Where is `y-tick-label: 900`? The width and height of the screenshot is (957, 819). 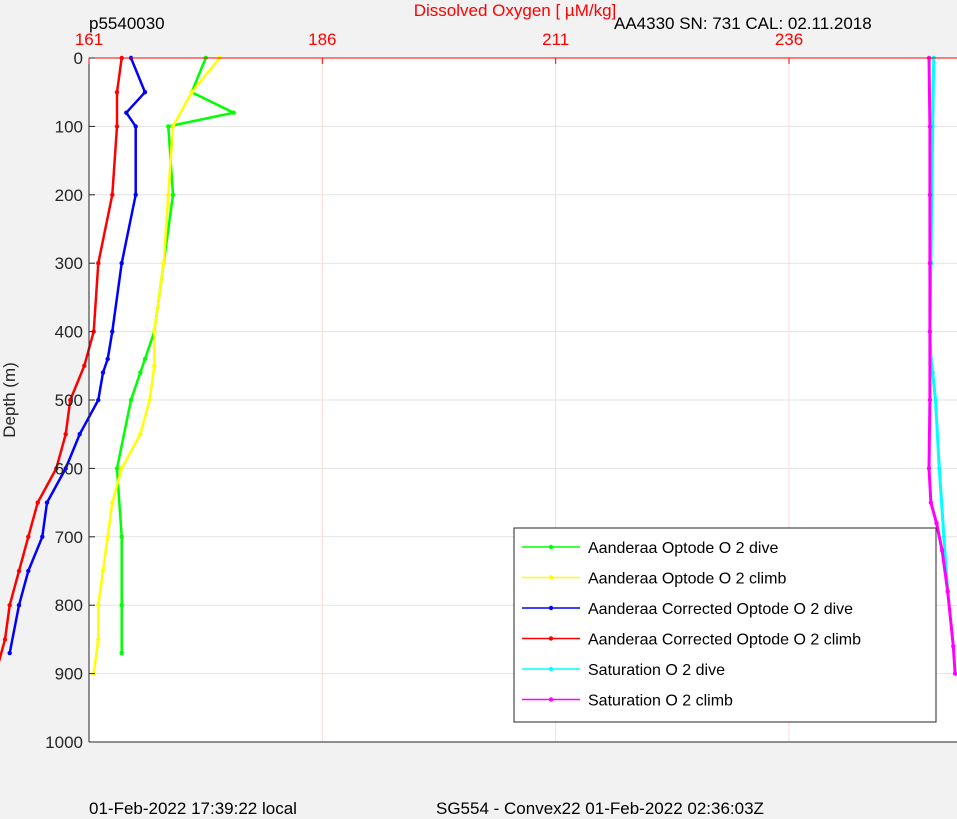
y-tick-label: 900 is located at coordinates (69, 674).